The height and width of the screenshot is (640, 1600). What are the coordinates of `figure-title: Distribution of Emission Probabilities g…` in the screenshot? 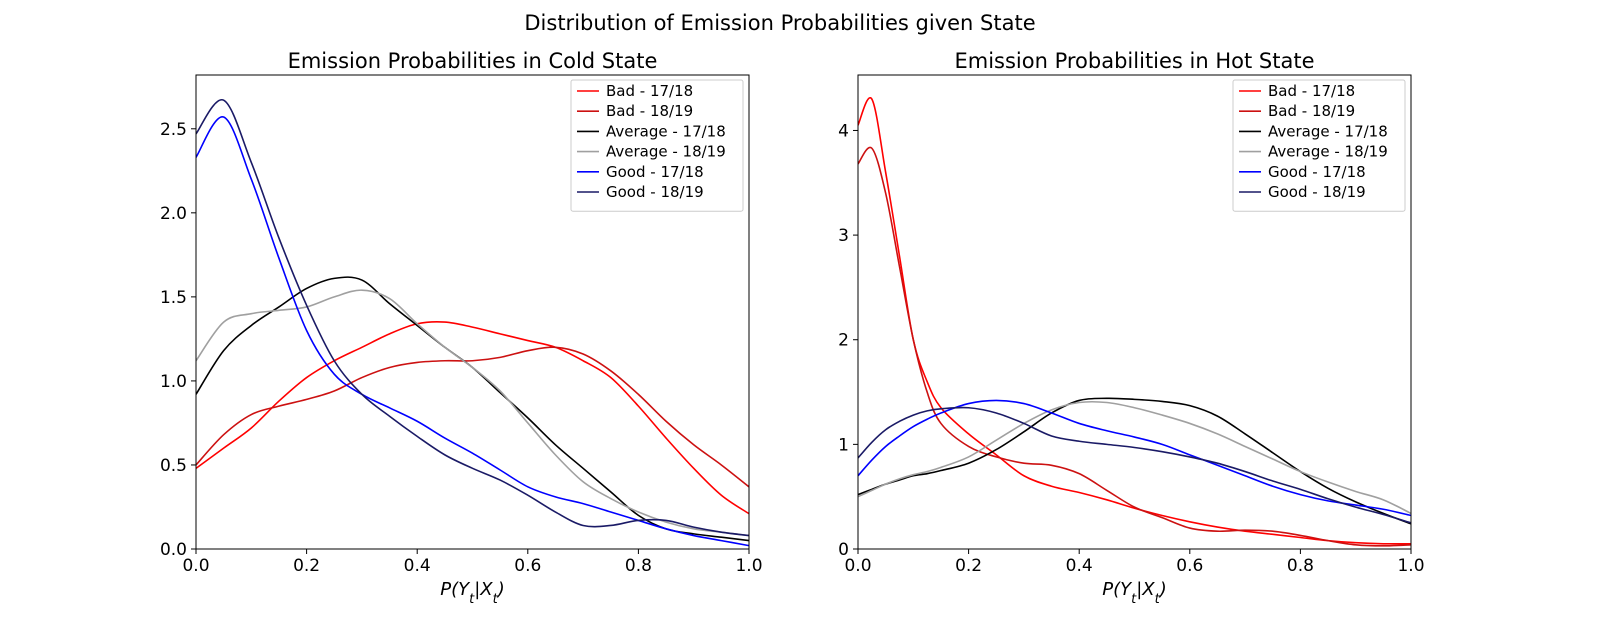 It's located at (779, 23).